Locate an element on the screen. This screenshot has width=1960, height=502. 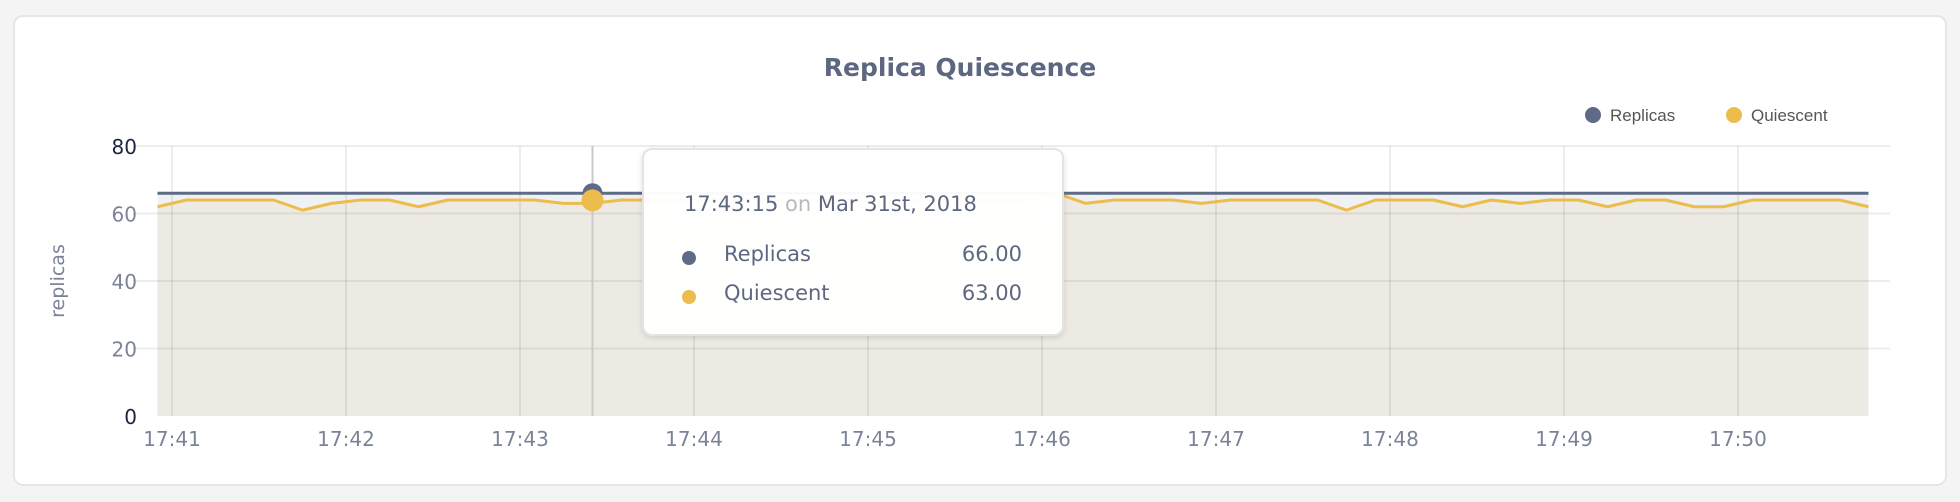
y-axis-ticks: 0 20 40 60 80 is located at coordinates (124, 282).